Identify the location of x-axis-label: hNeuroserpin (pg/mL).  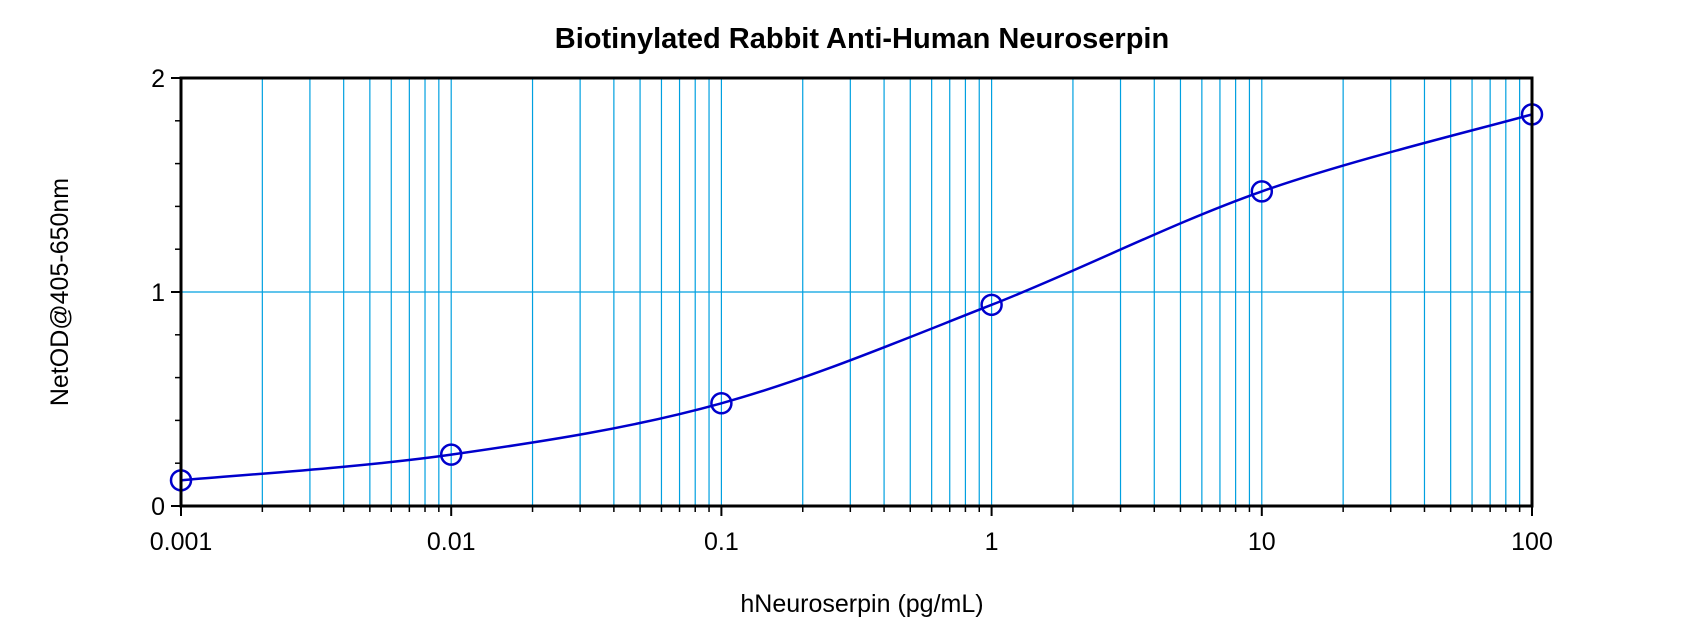
(861, 604).